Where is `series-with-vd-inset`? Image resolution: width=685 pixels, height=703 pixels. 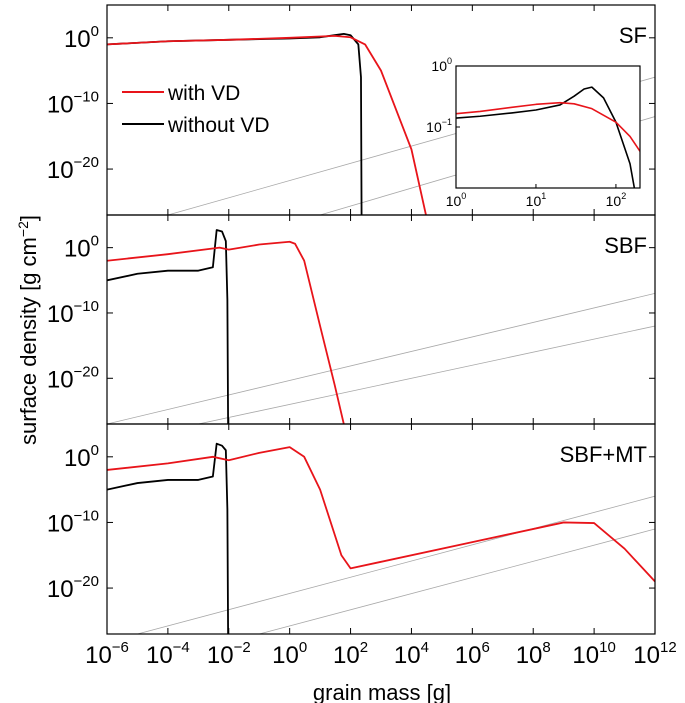
series-with-vd-inset is located at coordinates (548, 126).